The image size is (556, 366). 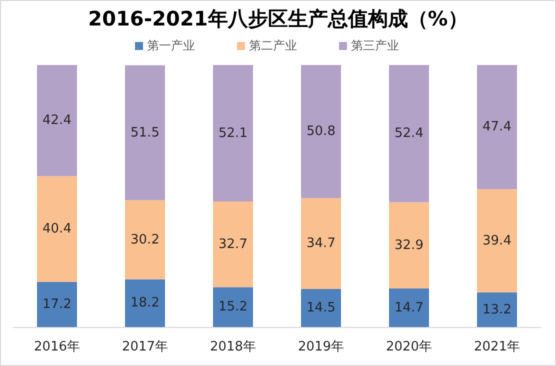 I want to click on data-label: 47.4, so click(x=497, y=127).